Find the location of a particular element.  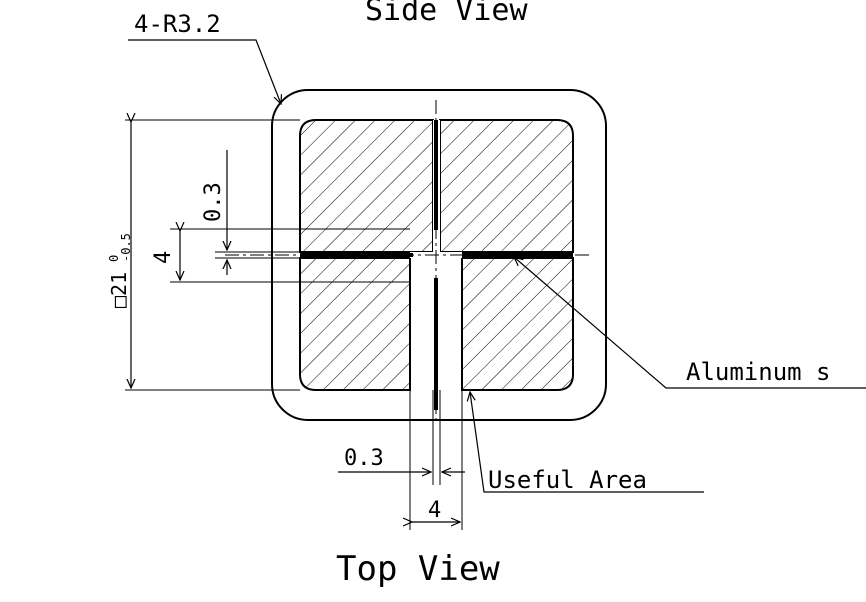

vertical-thickness-label: 0.3 is located at coordinates (213, 202).